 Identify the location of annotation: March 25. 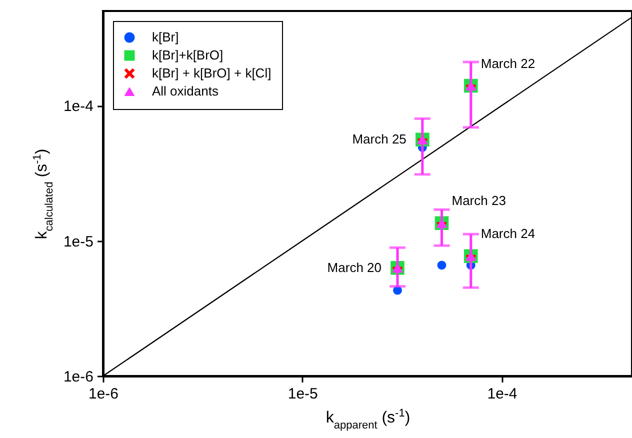
(379, 139).